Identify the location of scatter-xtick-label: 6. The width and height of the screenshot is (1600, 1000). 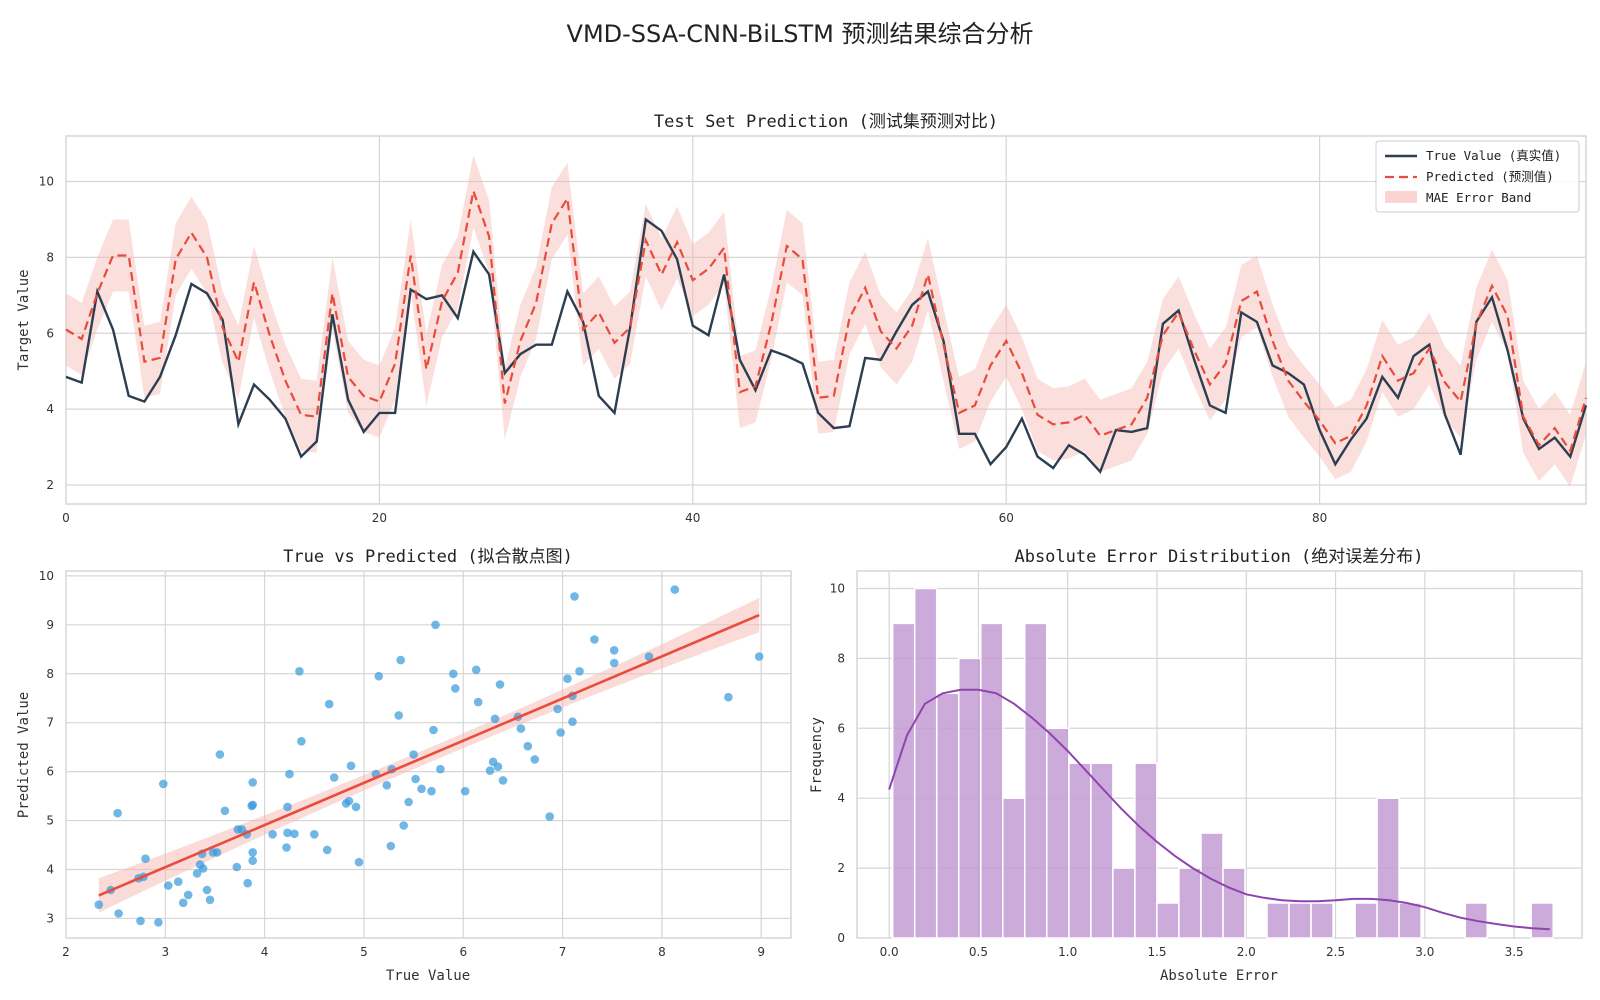
(463, 952).